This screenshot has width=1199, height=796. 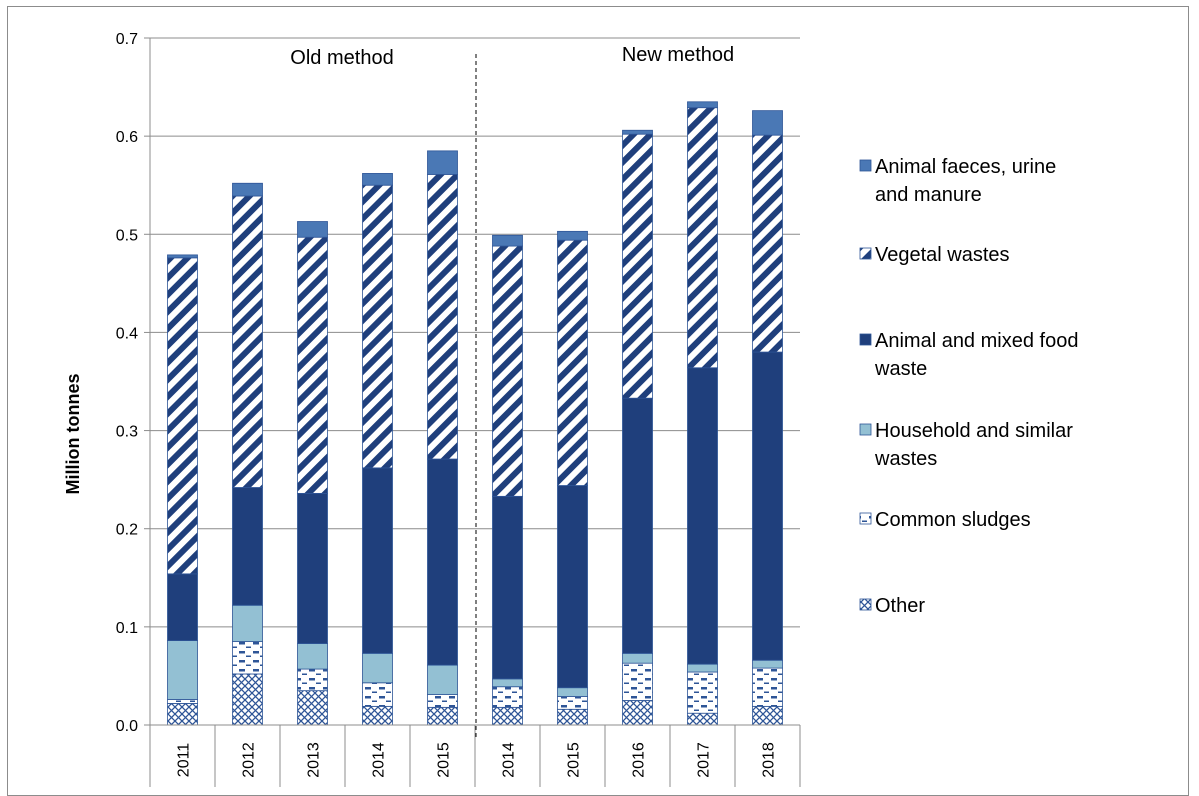 What do you see at coordinates (865, 604) in the screenshot?
I see `legend-swatch-other` at bounding box center [865, 604].